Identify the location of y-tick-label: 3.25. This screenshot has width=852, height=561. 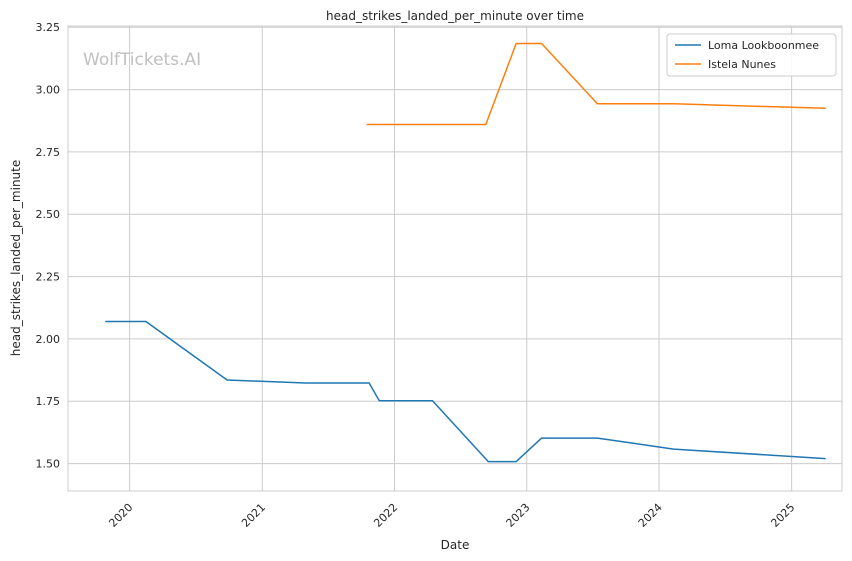
(48, 27).